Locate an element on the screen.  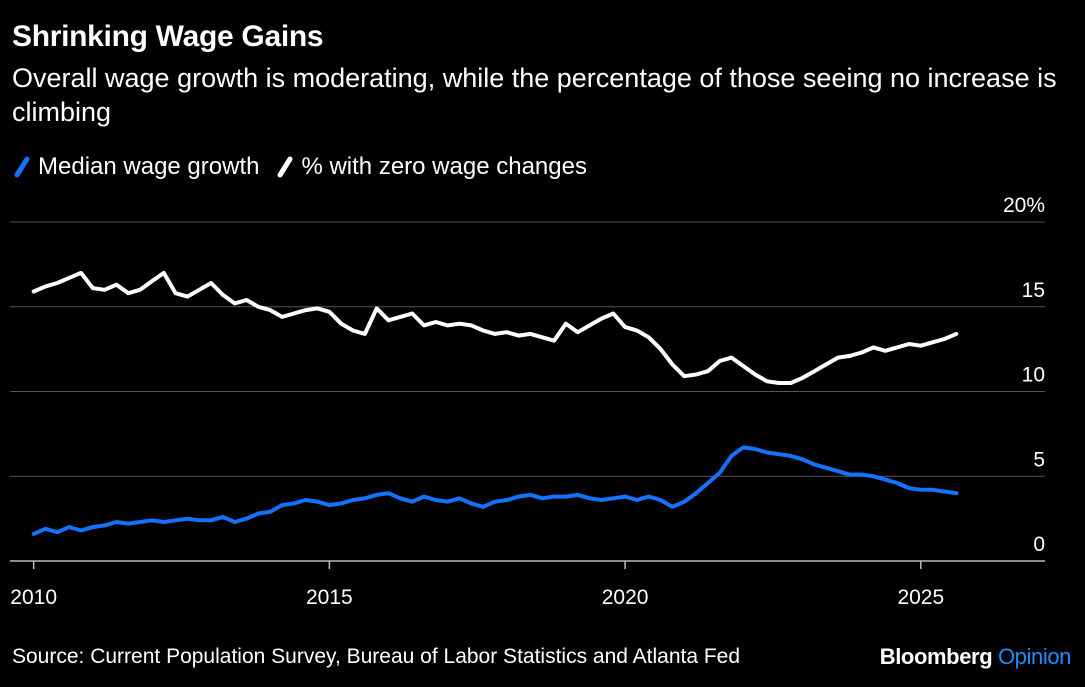
y-tick-label: 5 is located at coordinates (1039, 459).